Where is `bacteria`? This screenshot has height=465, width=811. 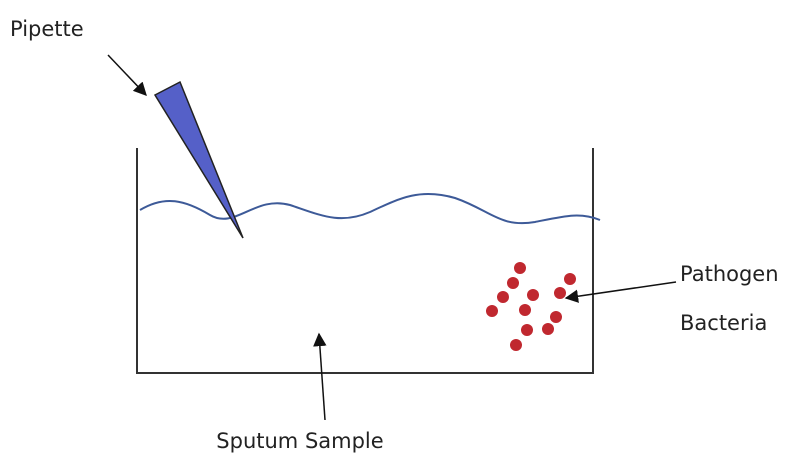
bacteria is located at coordinates (531, 306).